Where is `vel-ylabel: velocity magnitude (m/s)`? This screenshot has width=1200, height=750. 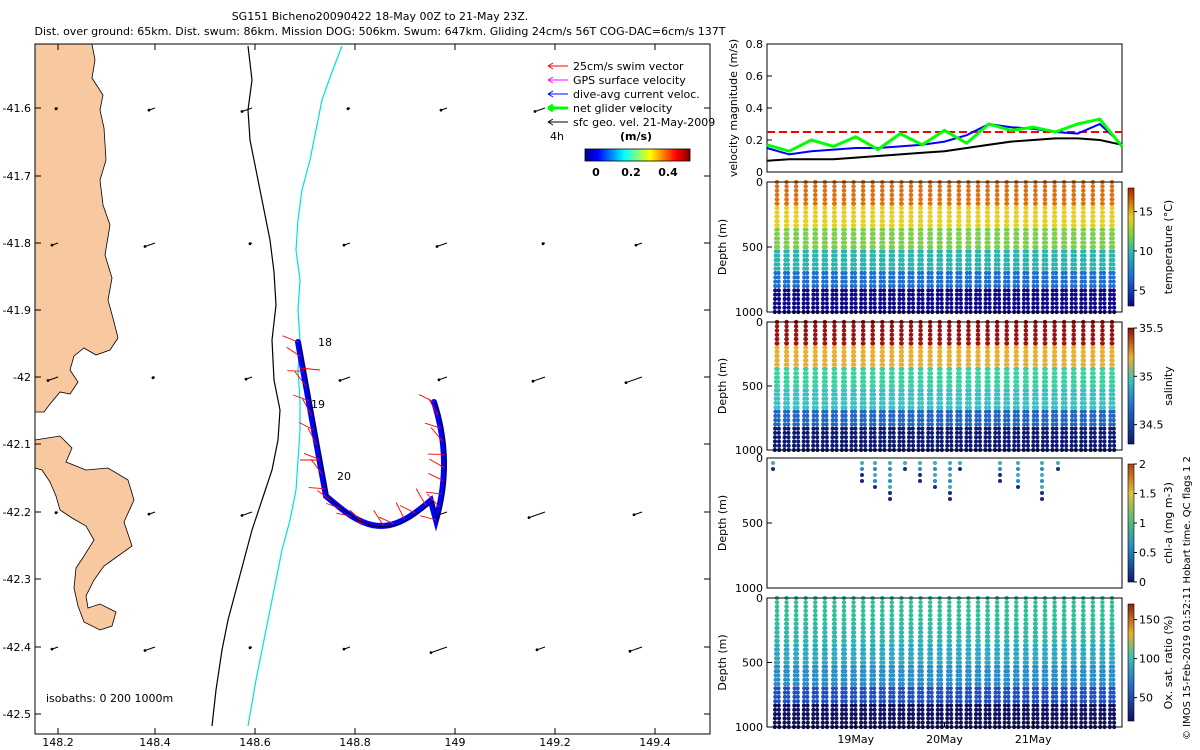 vel-ylabel: velocity magnitude (m/s) is located at coordinates (733, 108).